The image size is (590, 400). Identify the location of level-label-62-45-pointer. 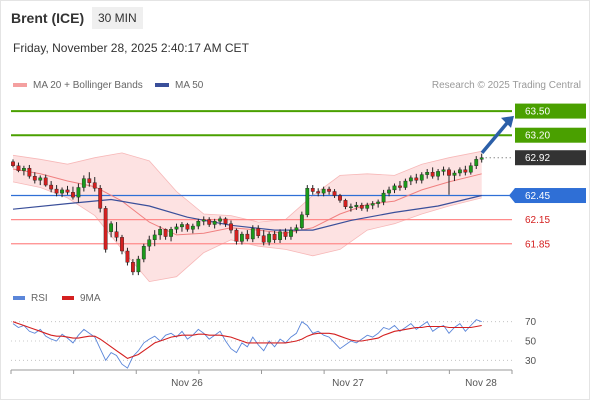
(512, 196).